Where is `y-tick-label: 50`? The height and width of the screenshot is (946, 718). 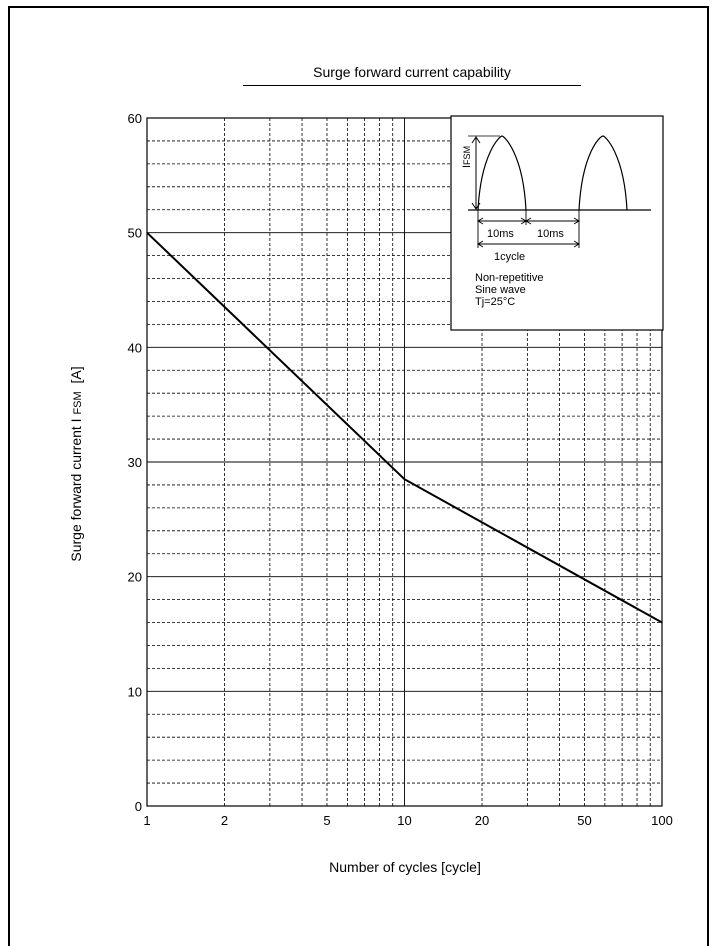 y-tick-label: 50 is located at coordinates (135, 233).